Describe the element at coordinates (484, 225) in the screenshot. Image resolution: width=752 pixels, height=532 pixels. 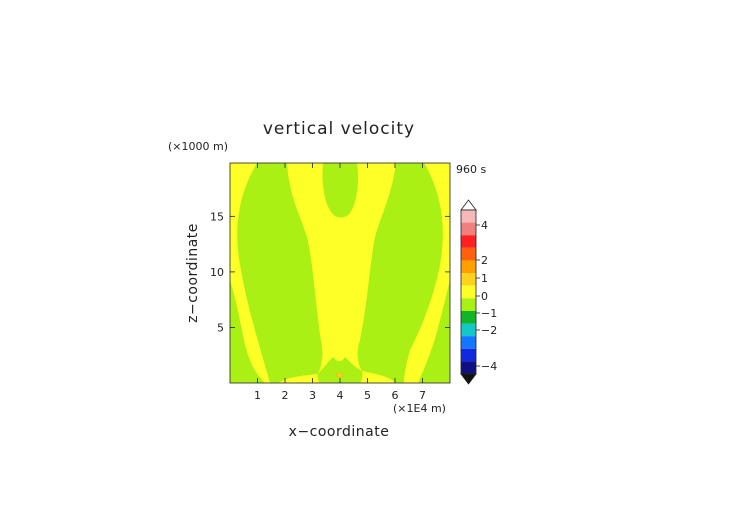
I see `colorbar-tick-label: 4` at that location.